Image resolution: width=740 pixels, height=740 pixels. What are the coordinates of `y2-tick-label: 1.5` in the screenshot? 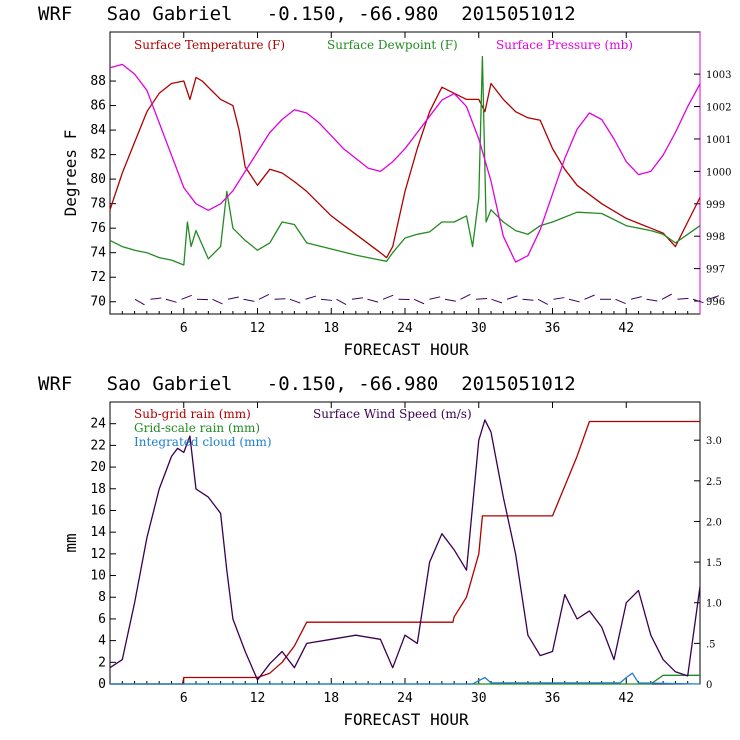 It's located at (714, 563).